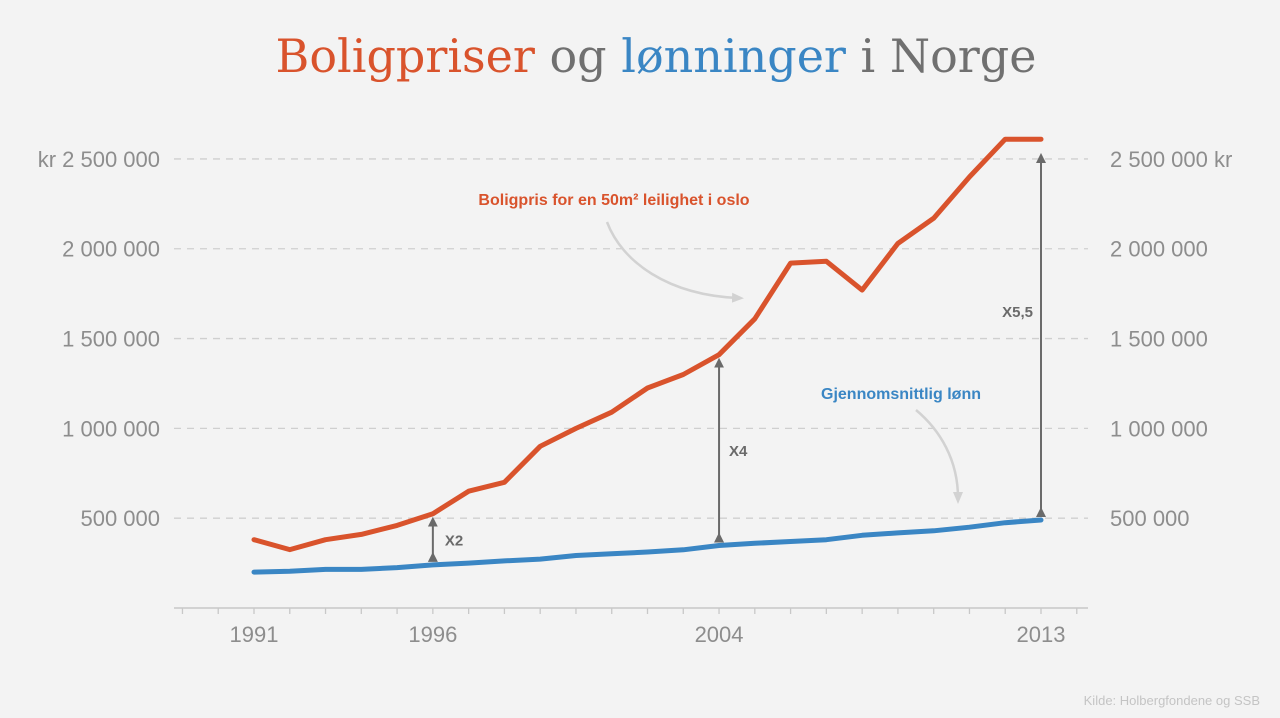 This screenshot has width=1280, height=718. What do you see at coordinates (454, 540) in the screenshot?
I see `multiplier-label-X2: X2` at bounding box center [454, 540].